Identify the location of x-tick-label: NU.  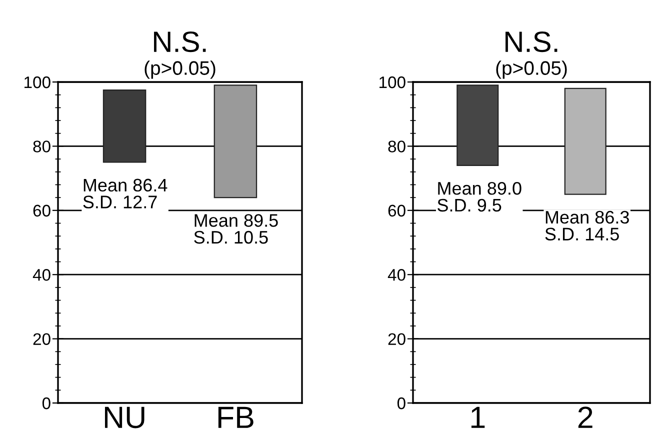
(124, 417).